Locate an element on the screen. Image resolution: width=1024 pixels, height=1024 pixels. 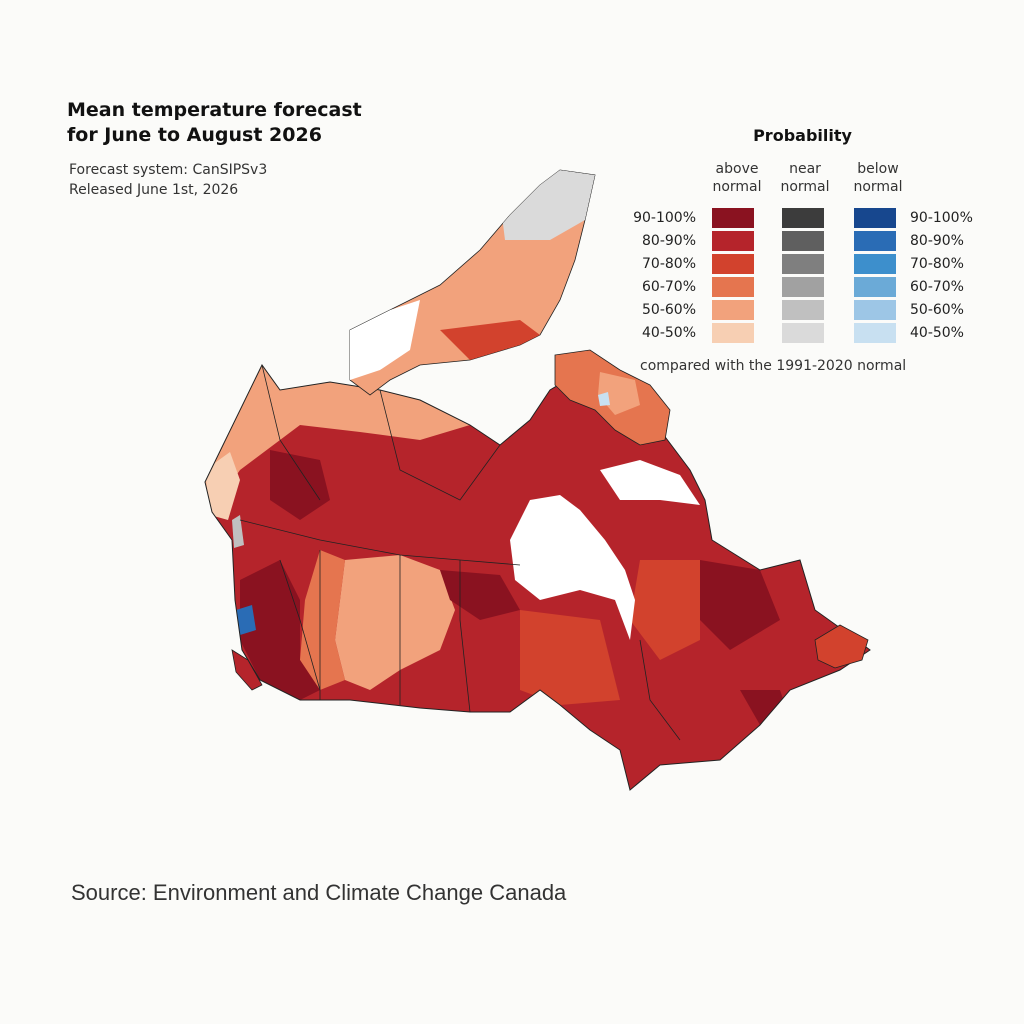
vancouver-island is located at coordinates (247, 670).